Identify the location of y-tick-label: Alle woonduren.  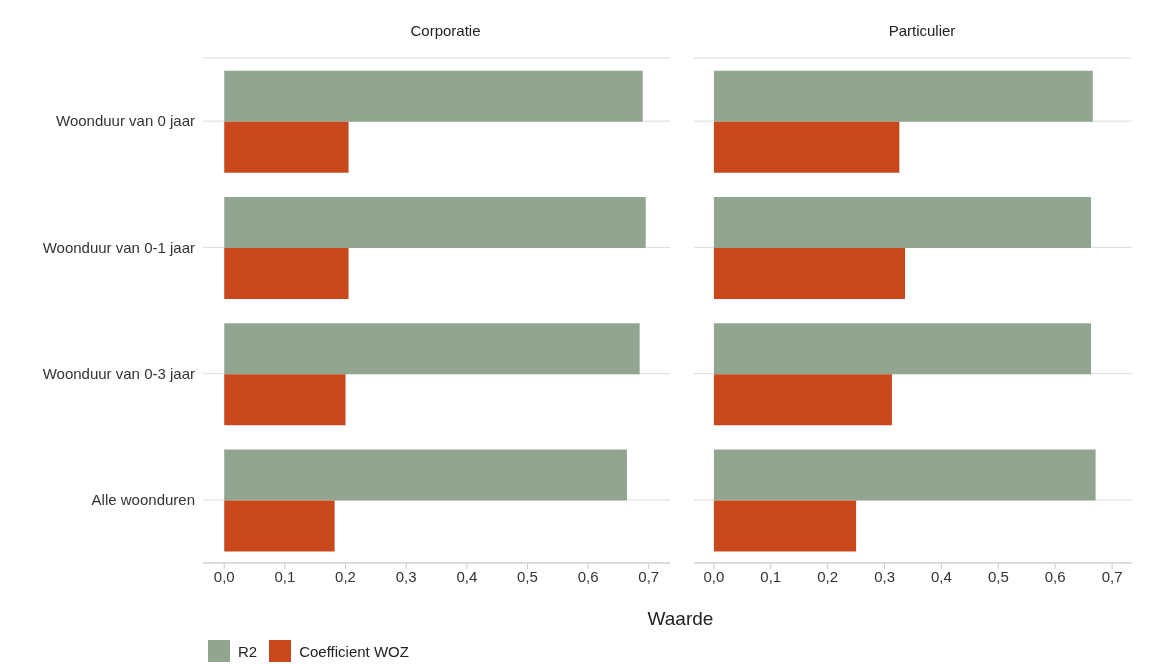
(143, 500).